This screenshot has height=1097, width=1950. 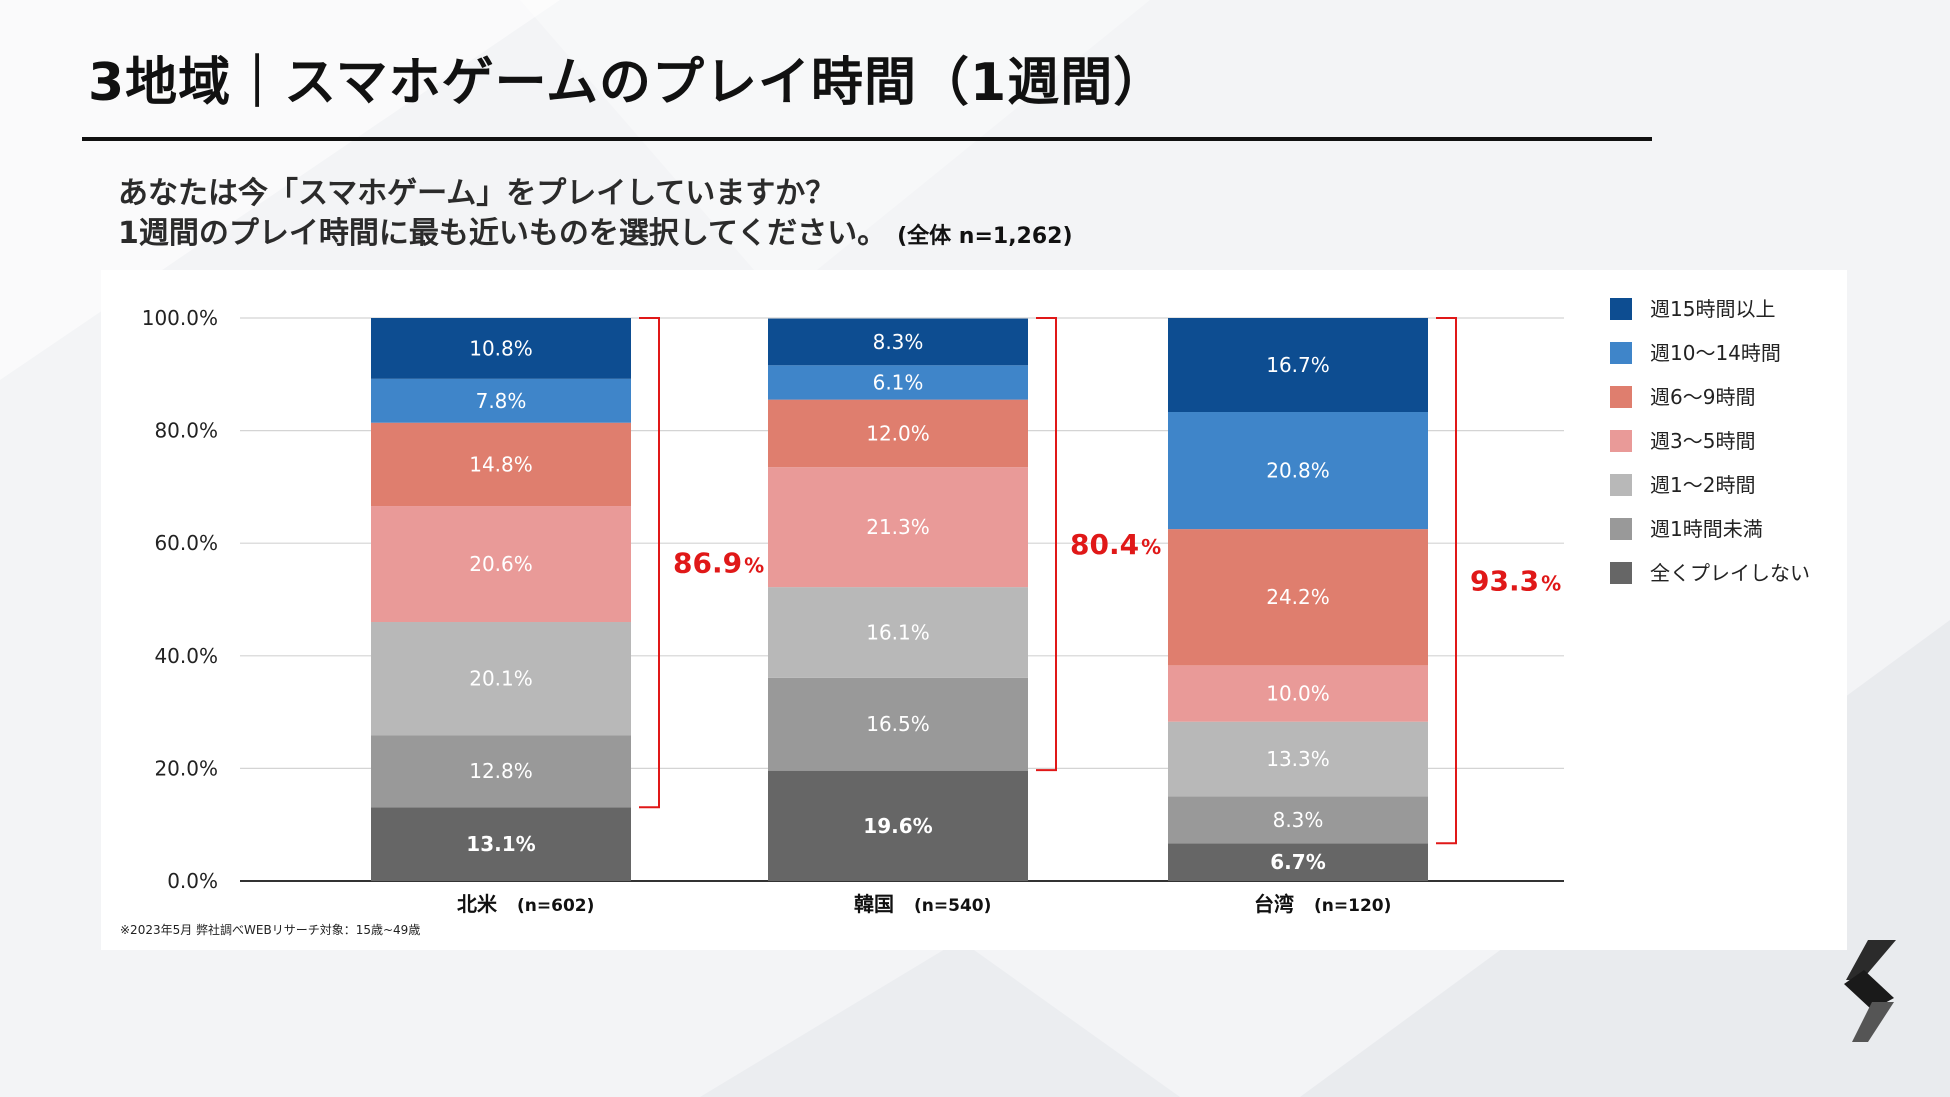 I want to click on x-category-label: 北米, so click(x=477, y=904).